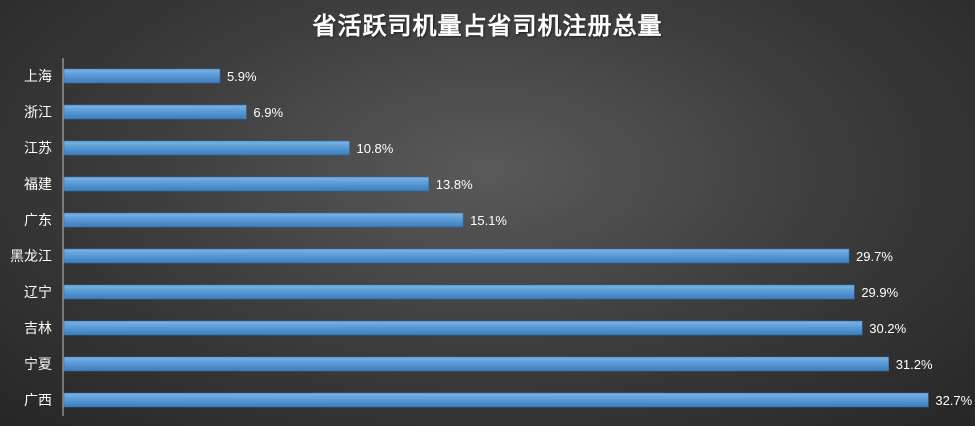 Image resolution: width=975 pixels, height=426 pixels. Describe the element at coordinates (953, 400) in the screenshot. I see `value-label: 32.7%` at that location.